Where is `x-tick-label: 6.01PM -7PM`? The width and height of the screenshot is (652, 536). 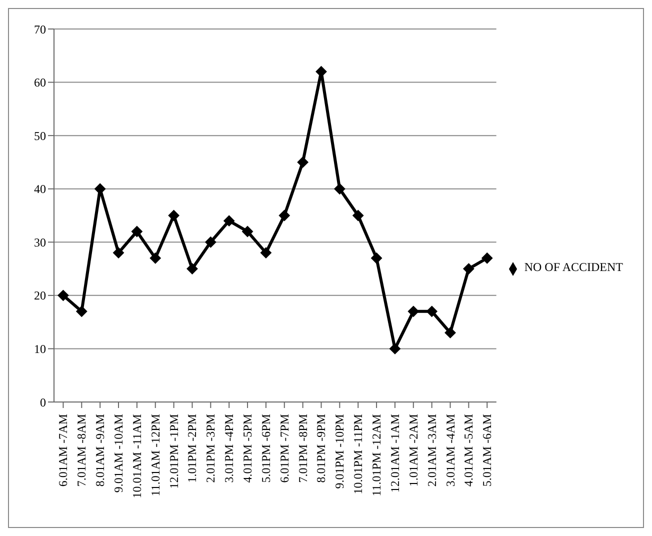
x-tick-label: 6.01PM -7PM is located at coordinates (284, 448).